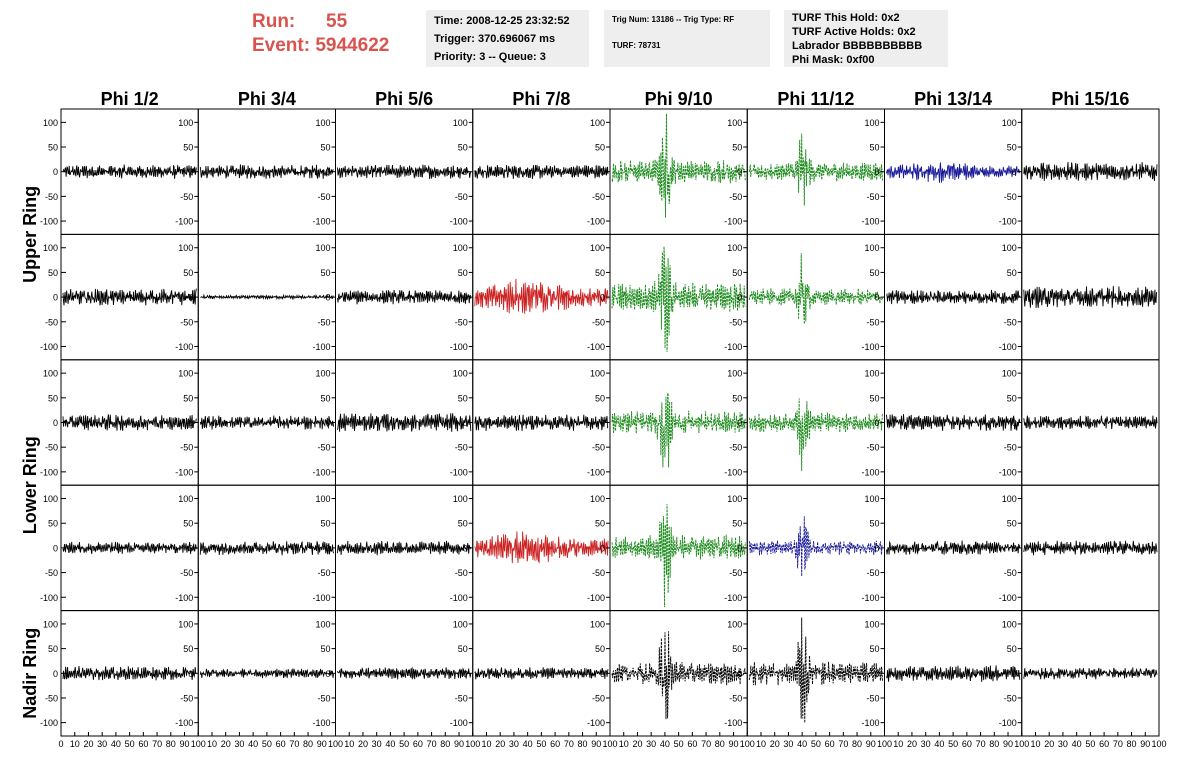 Image resolution: width=1196 pixels, height=772 pixels. What do you see at coordinates (30, 485) in the screenshot?
I see `ring-label: Lower Ring` at bounding box center [30, 485].